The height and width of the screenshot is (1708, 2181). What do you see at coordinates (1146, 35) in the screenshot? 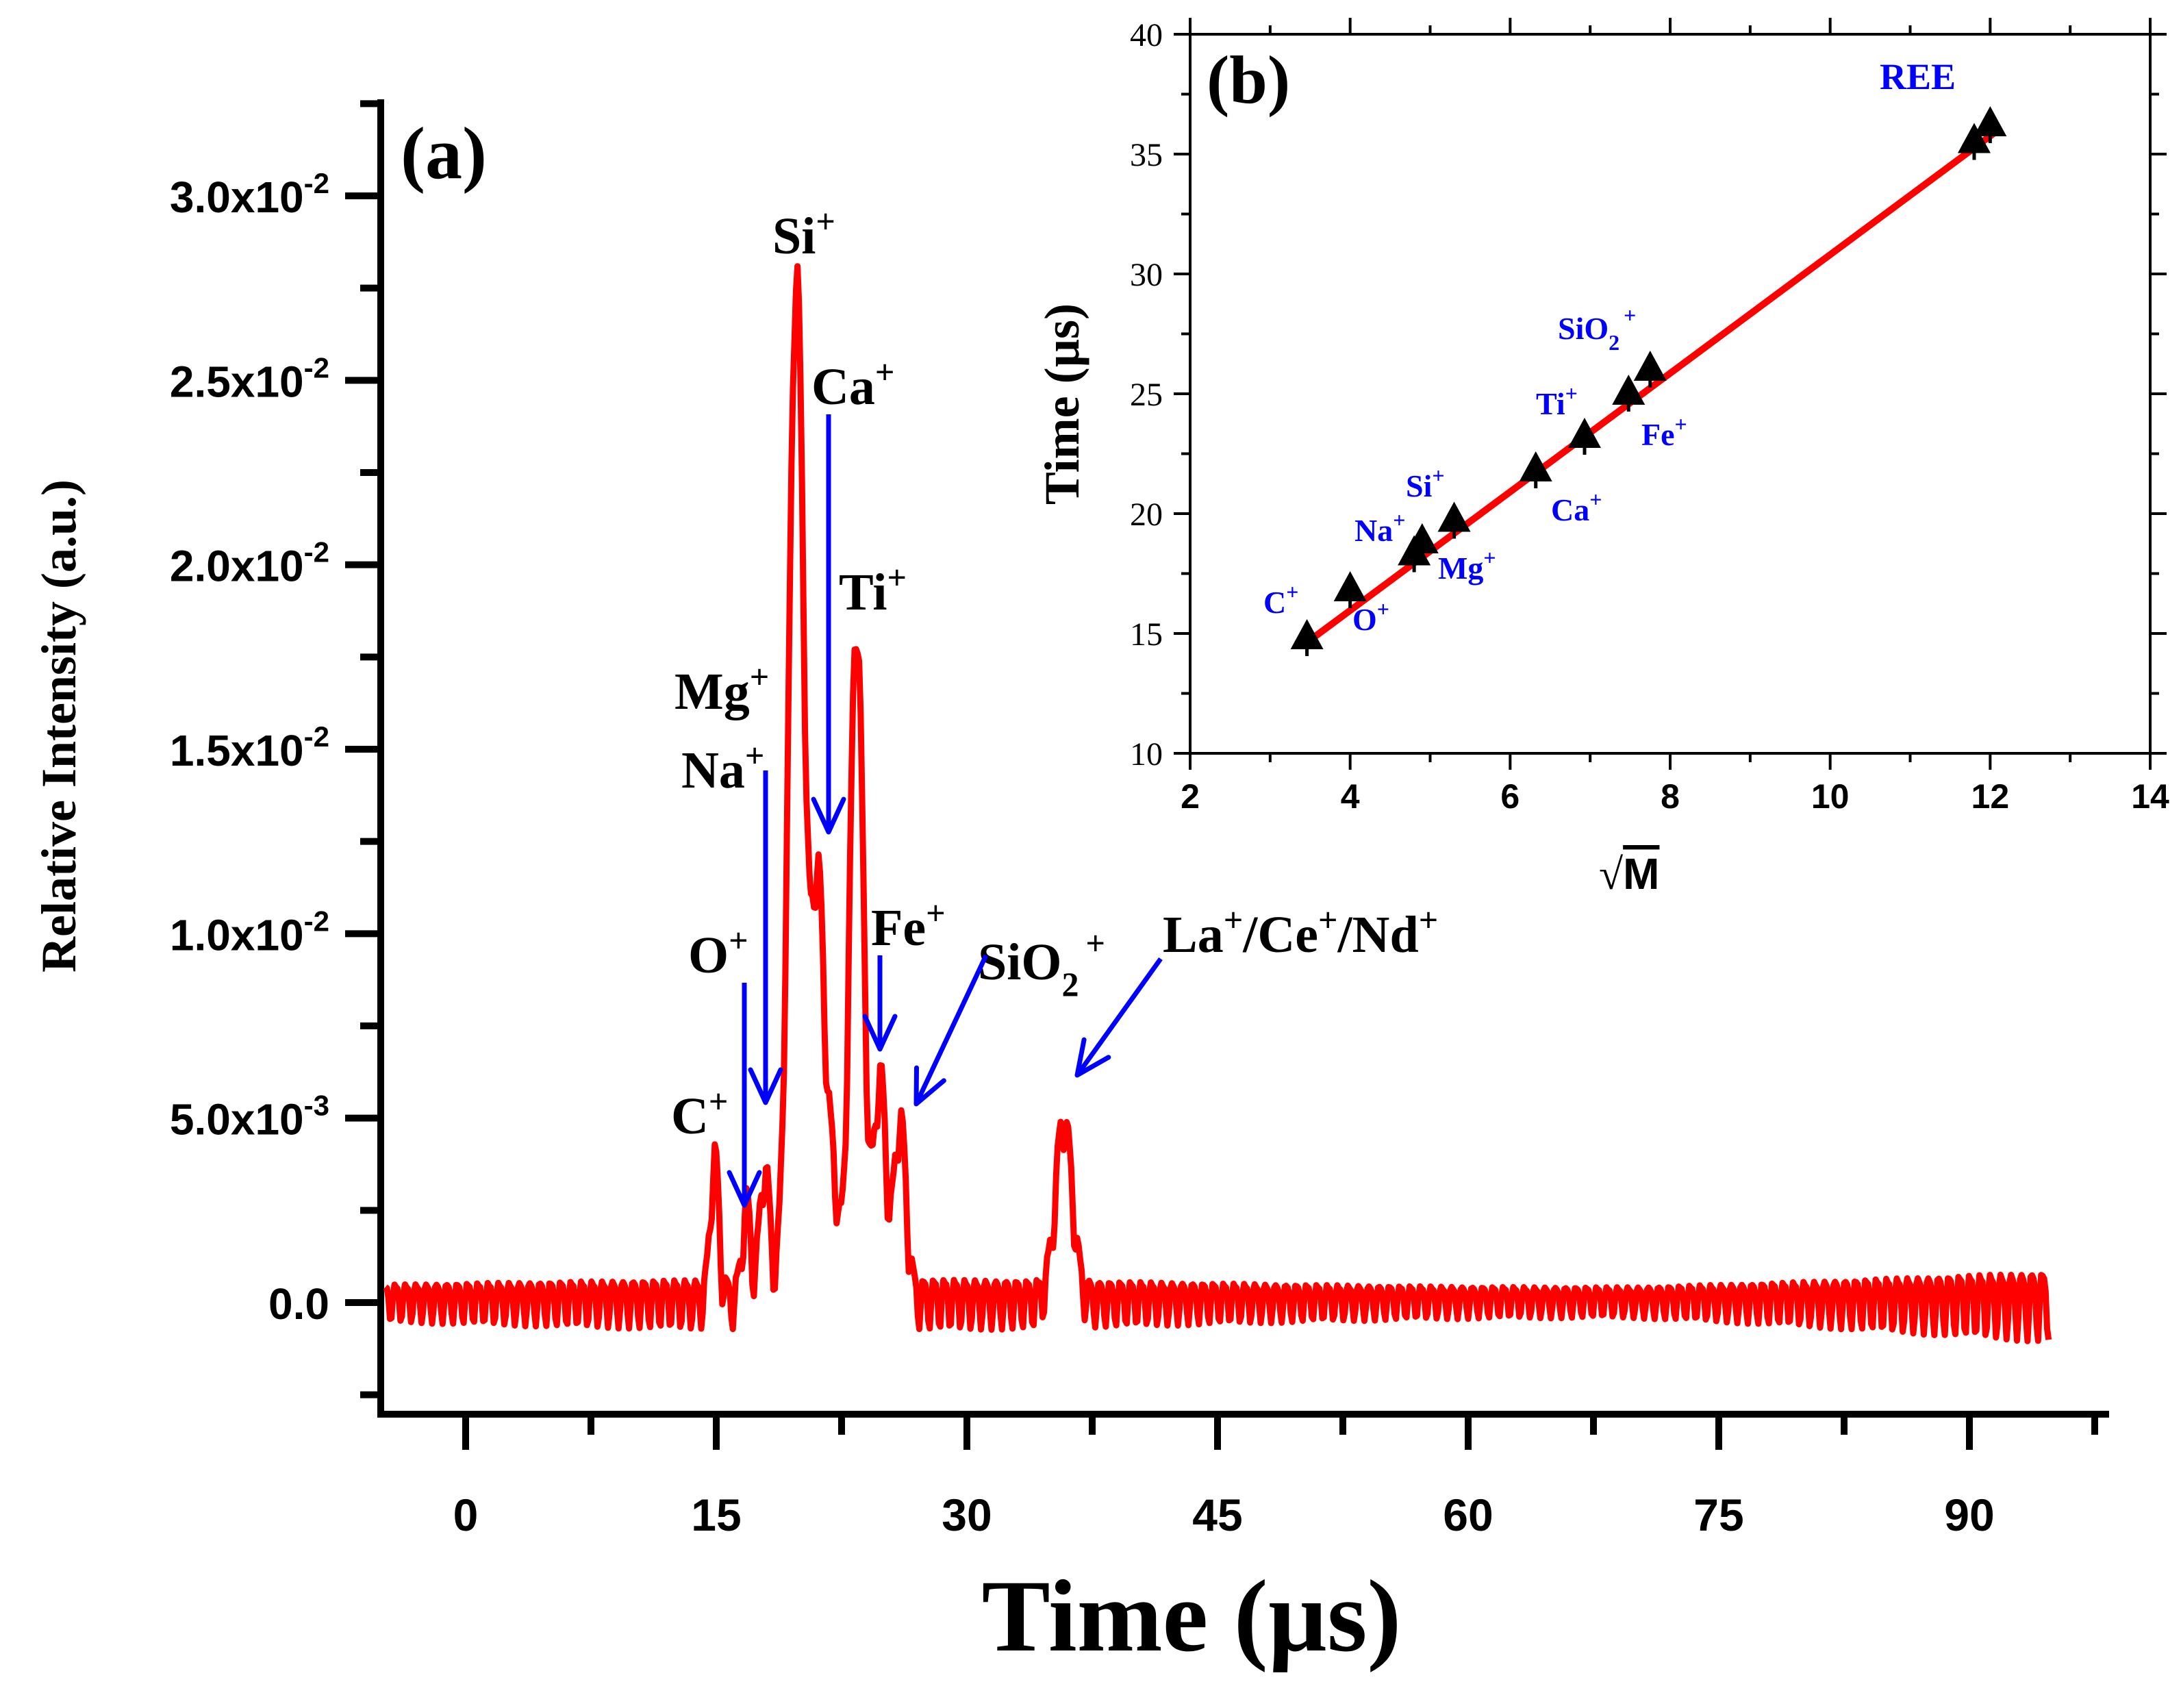
I see `inset-y-tick-label: 40` at bounding box center [1146, 35].